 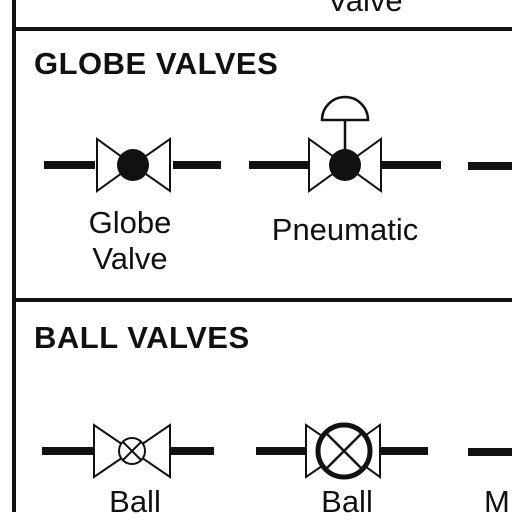 I want to click on pneumatic-caption: Pneumatic, so click(x=345, y=229).